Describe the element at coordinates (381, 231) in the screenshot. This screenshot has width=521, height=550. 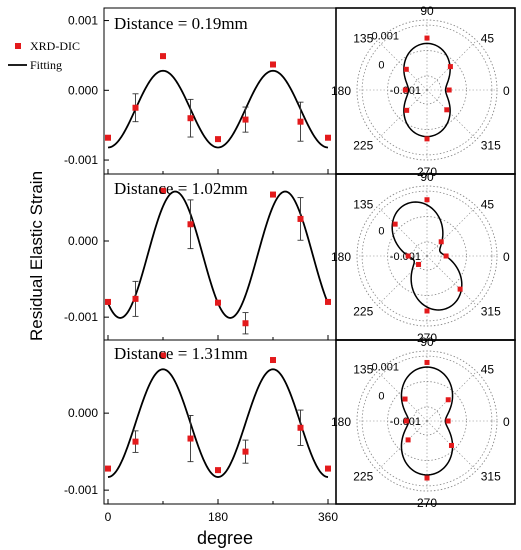
I see `polar-ring-label-2-0: 0` at that location.